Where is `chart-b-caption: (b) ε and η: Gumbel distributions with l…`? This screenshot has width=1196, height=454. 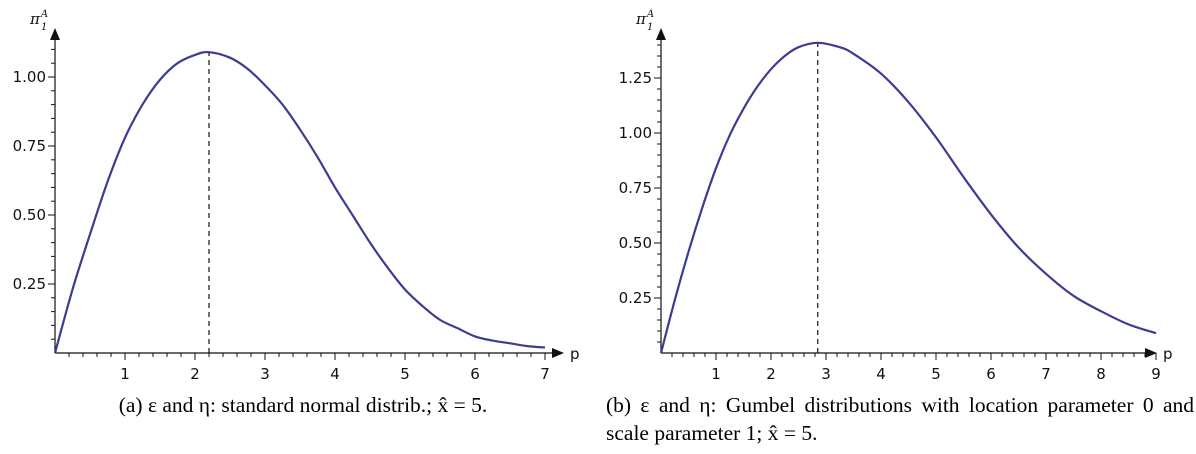
chart-b-caption: (b) ε and η: Gumbel distributions with l… is located at coordinates (900, 419).